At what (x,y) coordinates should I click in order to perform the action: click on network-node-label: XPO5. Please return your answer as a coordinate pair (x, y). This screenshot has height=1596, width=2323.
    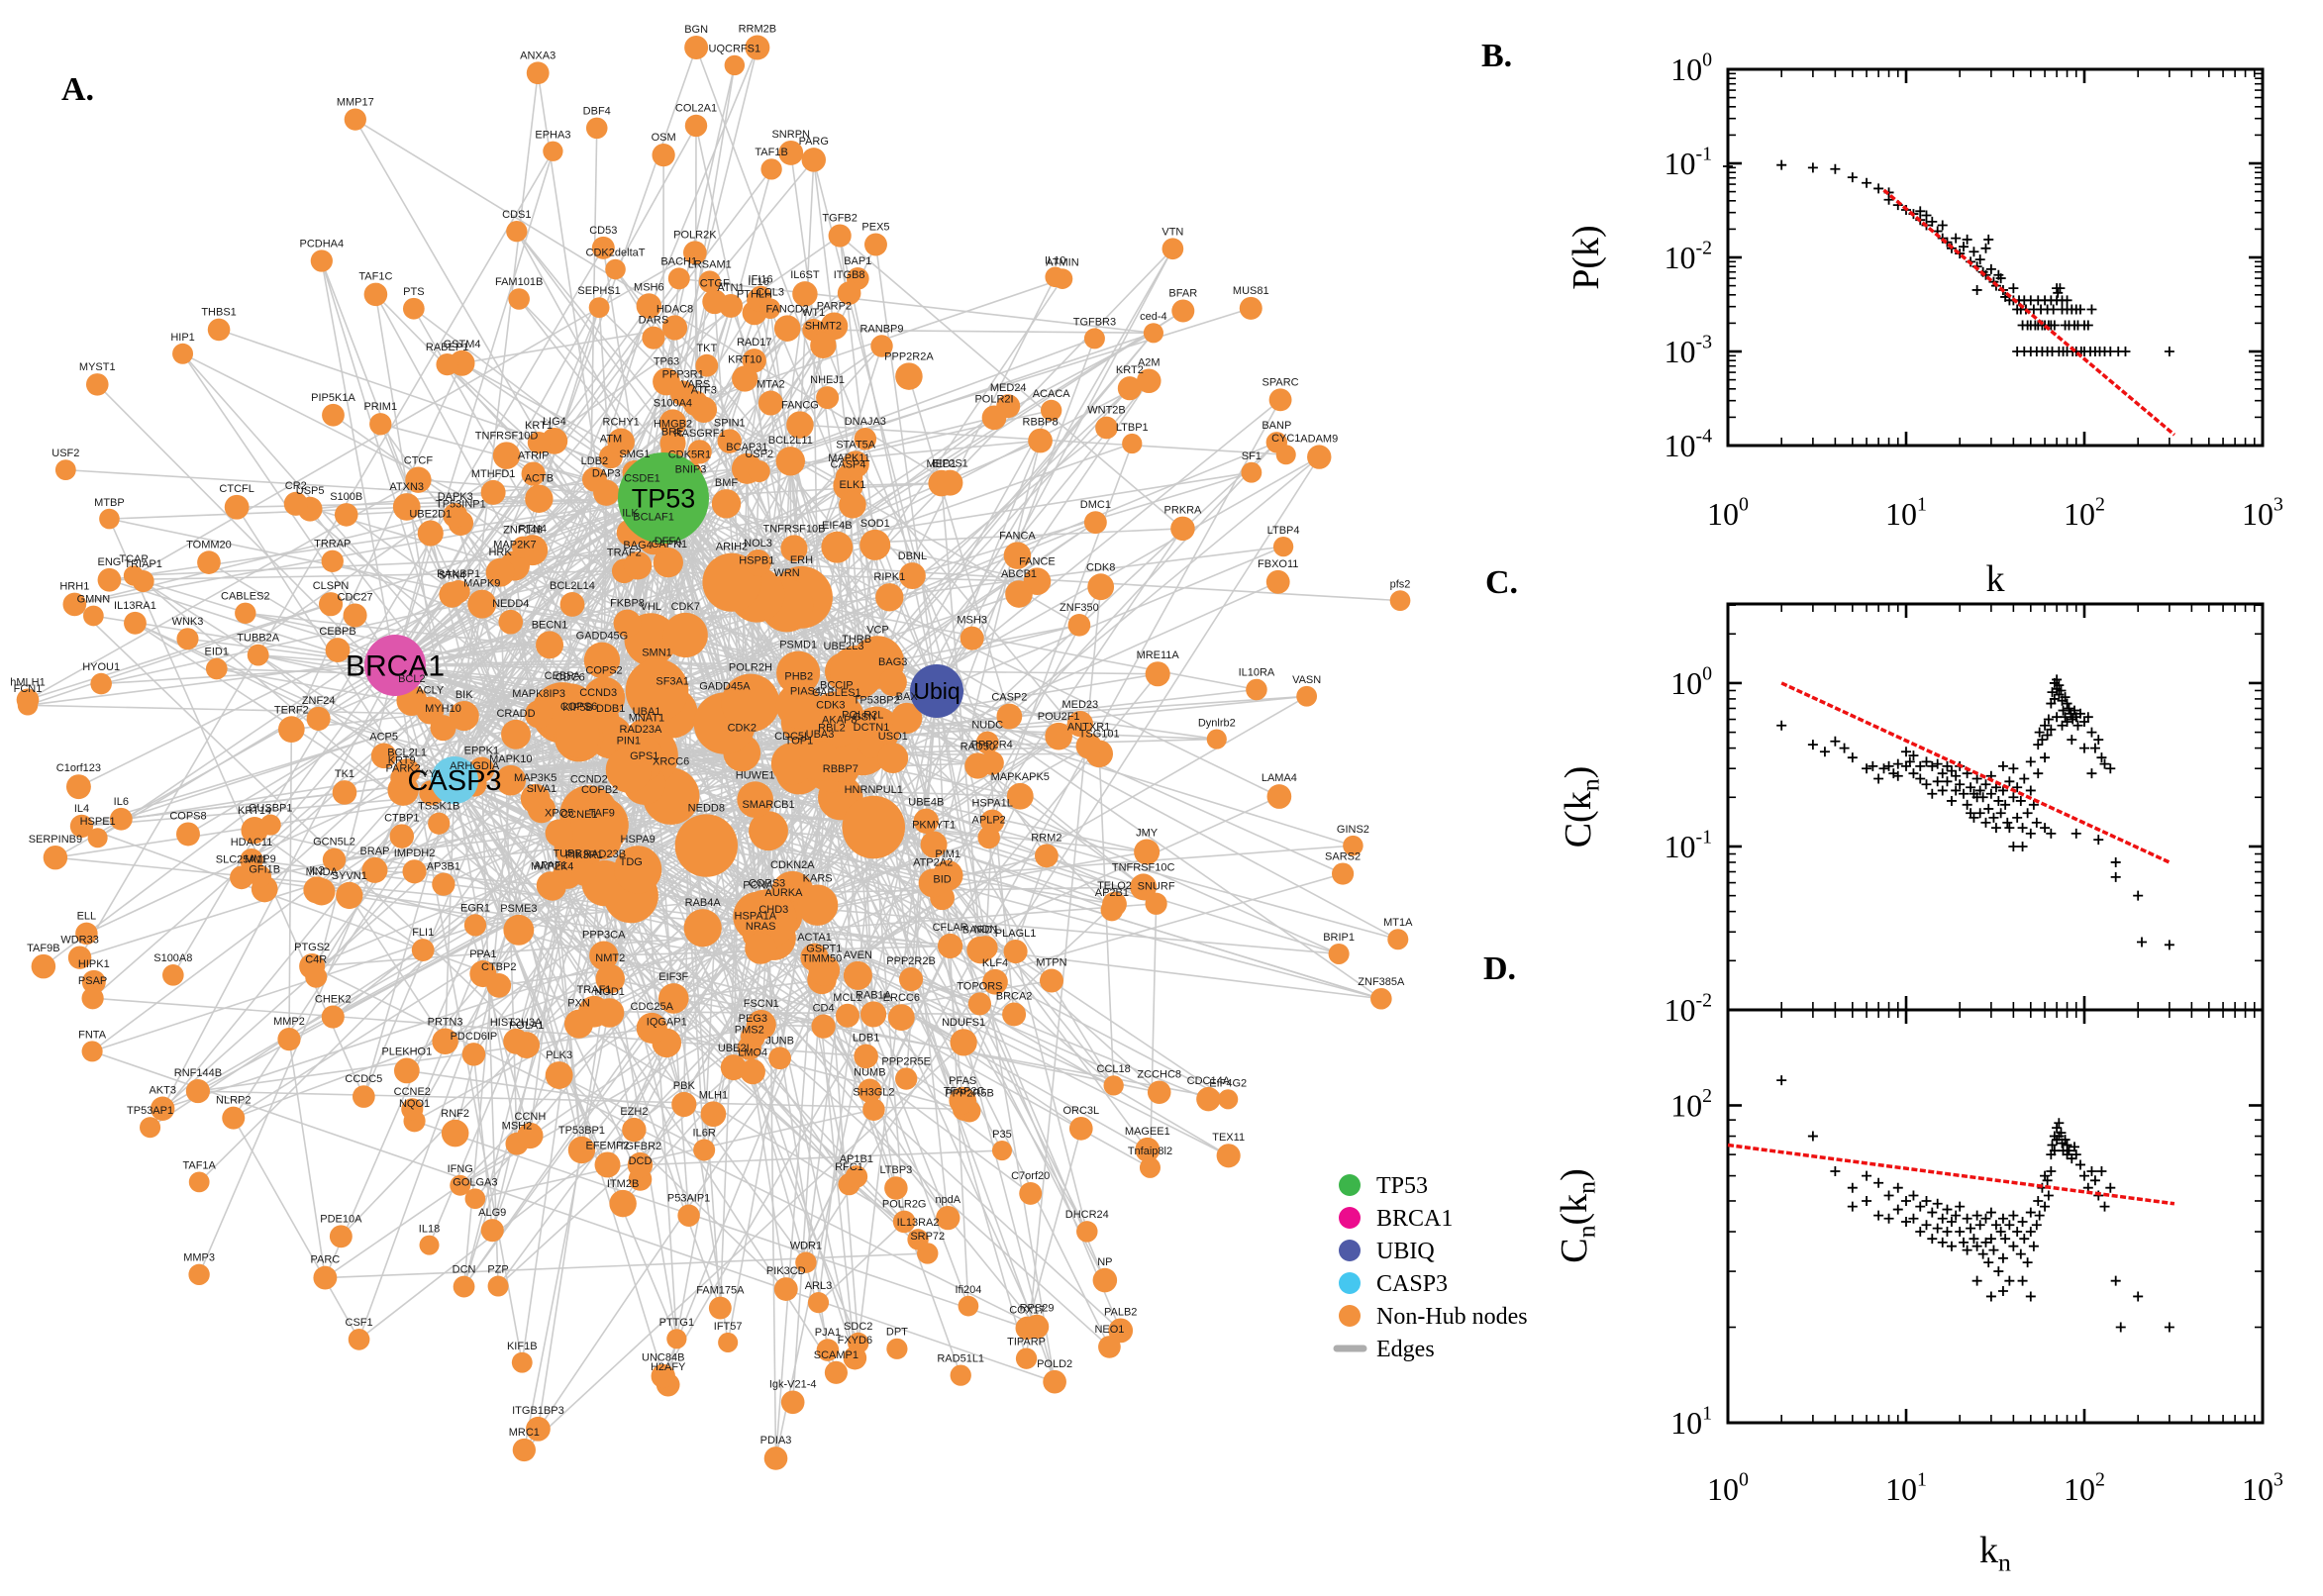
    Looking at the image, I should click on (559, 813).